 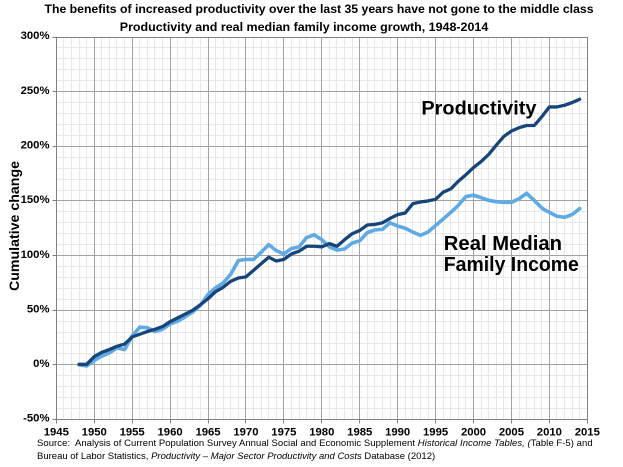 I want to click on svg-text: 2005, so click(x=511, y=433).